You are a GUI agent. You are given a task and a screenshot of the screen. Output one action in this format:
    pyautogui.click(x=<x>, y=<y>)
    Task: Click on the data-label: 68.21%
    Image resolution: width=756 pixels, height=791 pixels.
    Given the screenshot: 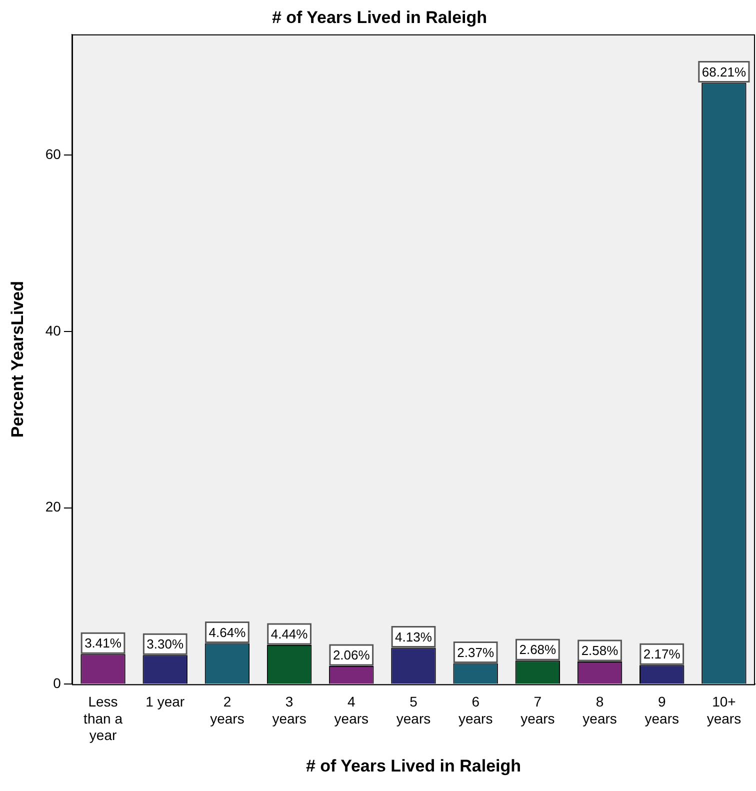 What is the action you would take?
    pyautogui.click(x=724, y=72)
    